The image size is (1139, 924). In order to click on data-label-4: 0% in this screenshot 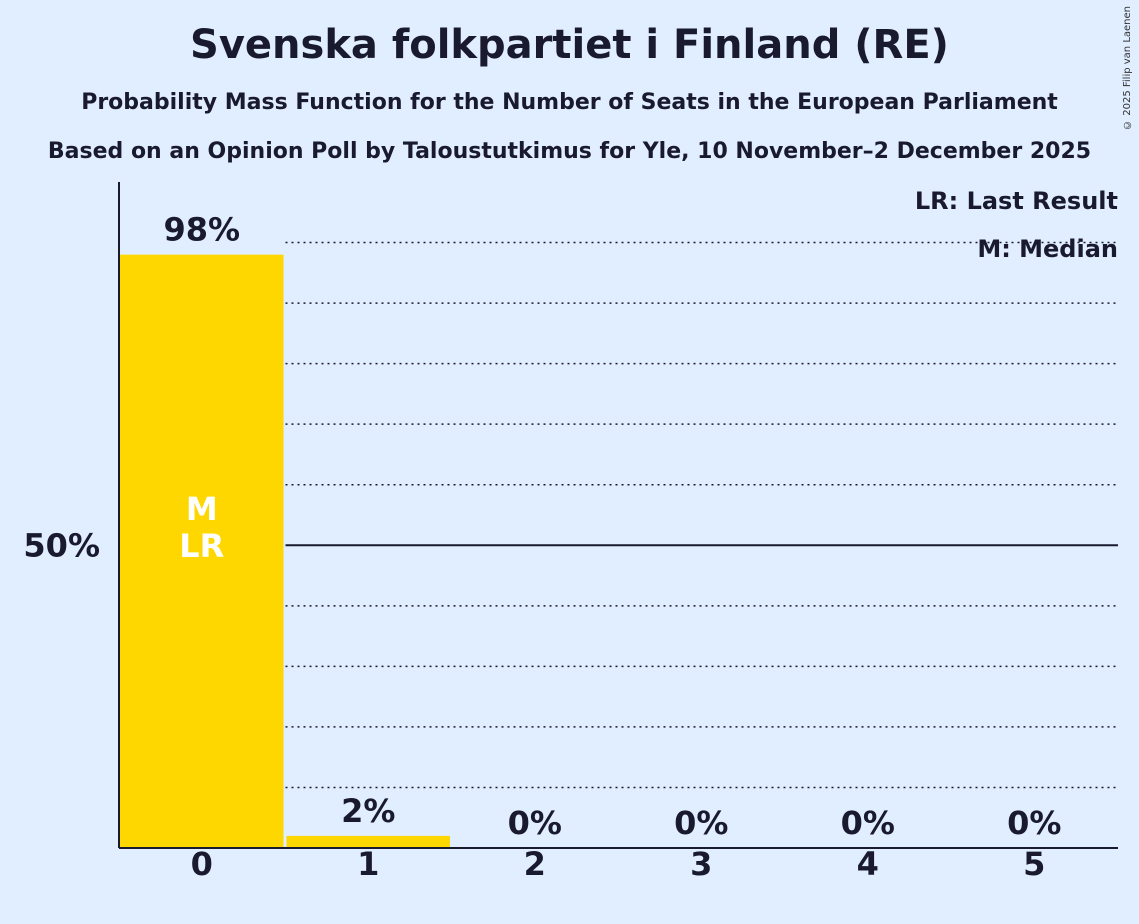, I will do `click(868, 823)`.